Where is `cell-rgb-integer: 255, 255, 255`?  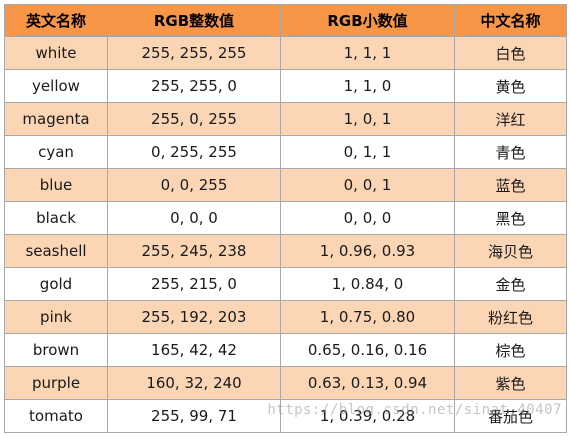
cell-rgb-integer: 255, 255, 255 is located at coordinates (194, 53).